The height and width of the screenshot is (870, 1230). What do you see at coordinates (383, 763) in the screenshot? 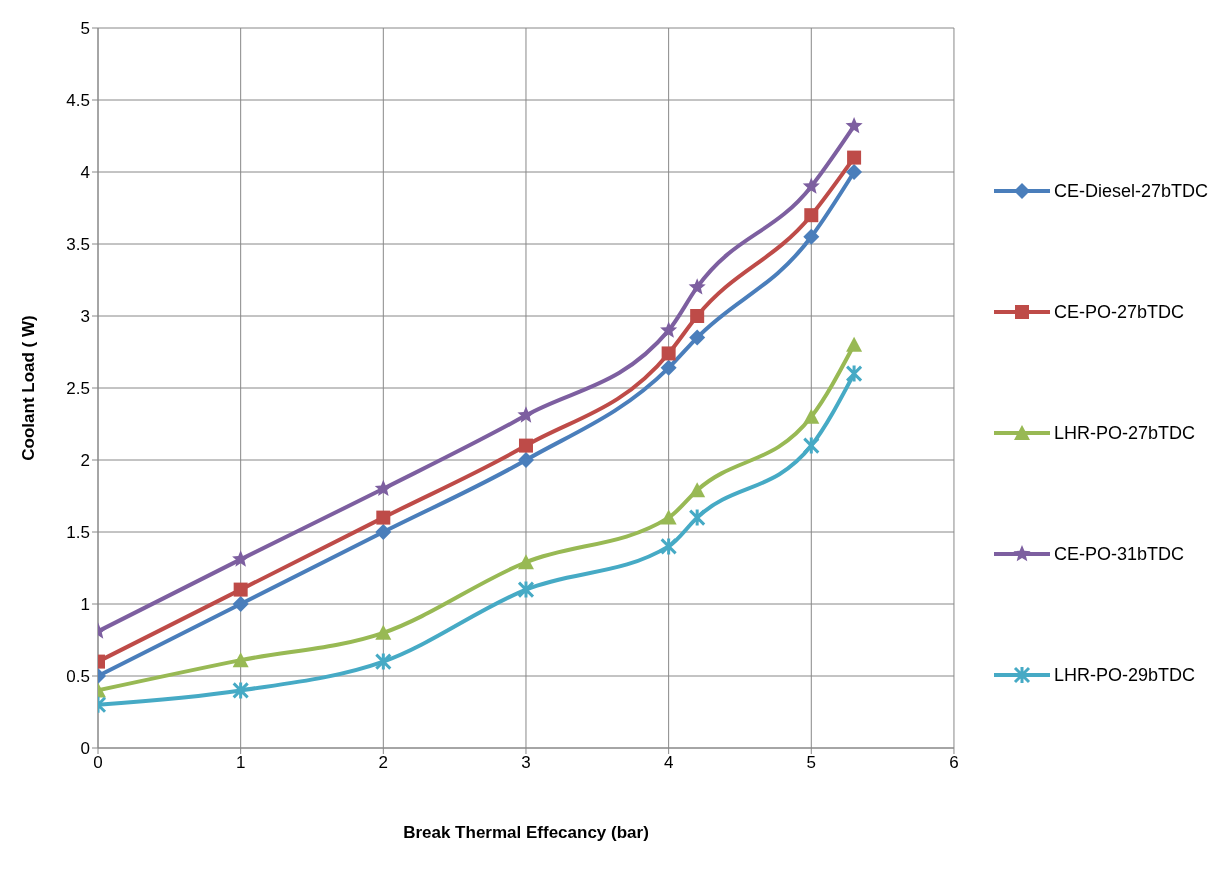
I see `x-tick-label: 2` at bounding box center [383, 763].